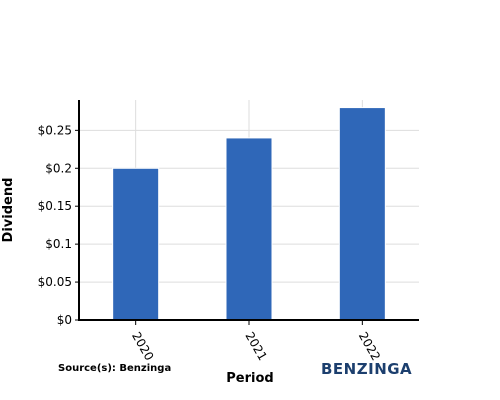  I want to click on y-tick-label: $0.2, so click(58, 168).